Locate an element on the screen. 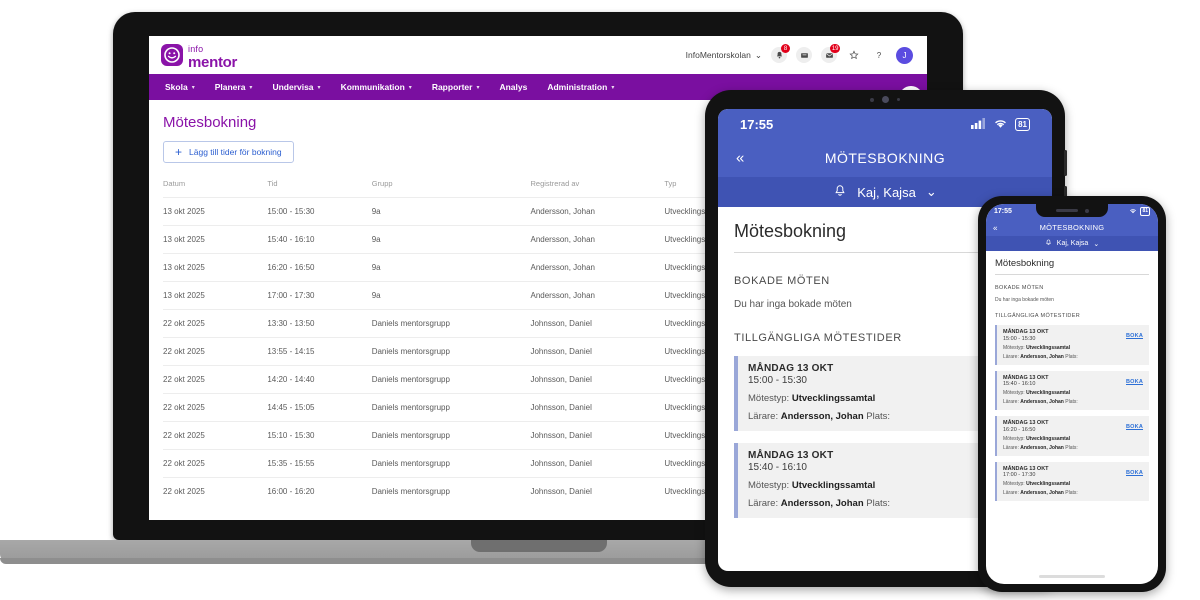  phone-navbar: « MÖTESBOKNING is located at coordinates (1072, 227).